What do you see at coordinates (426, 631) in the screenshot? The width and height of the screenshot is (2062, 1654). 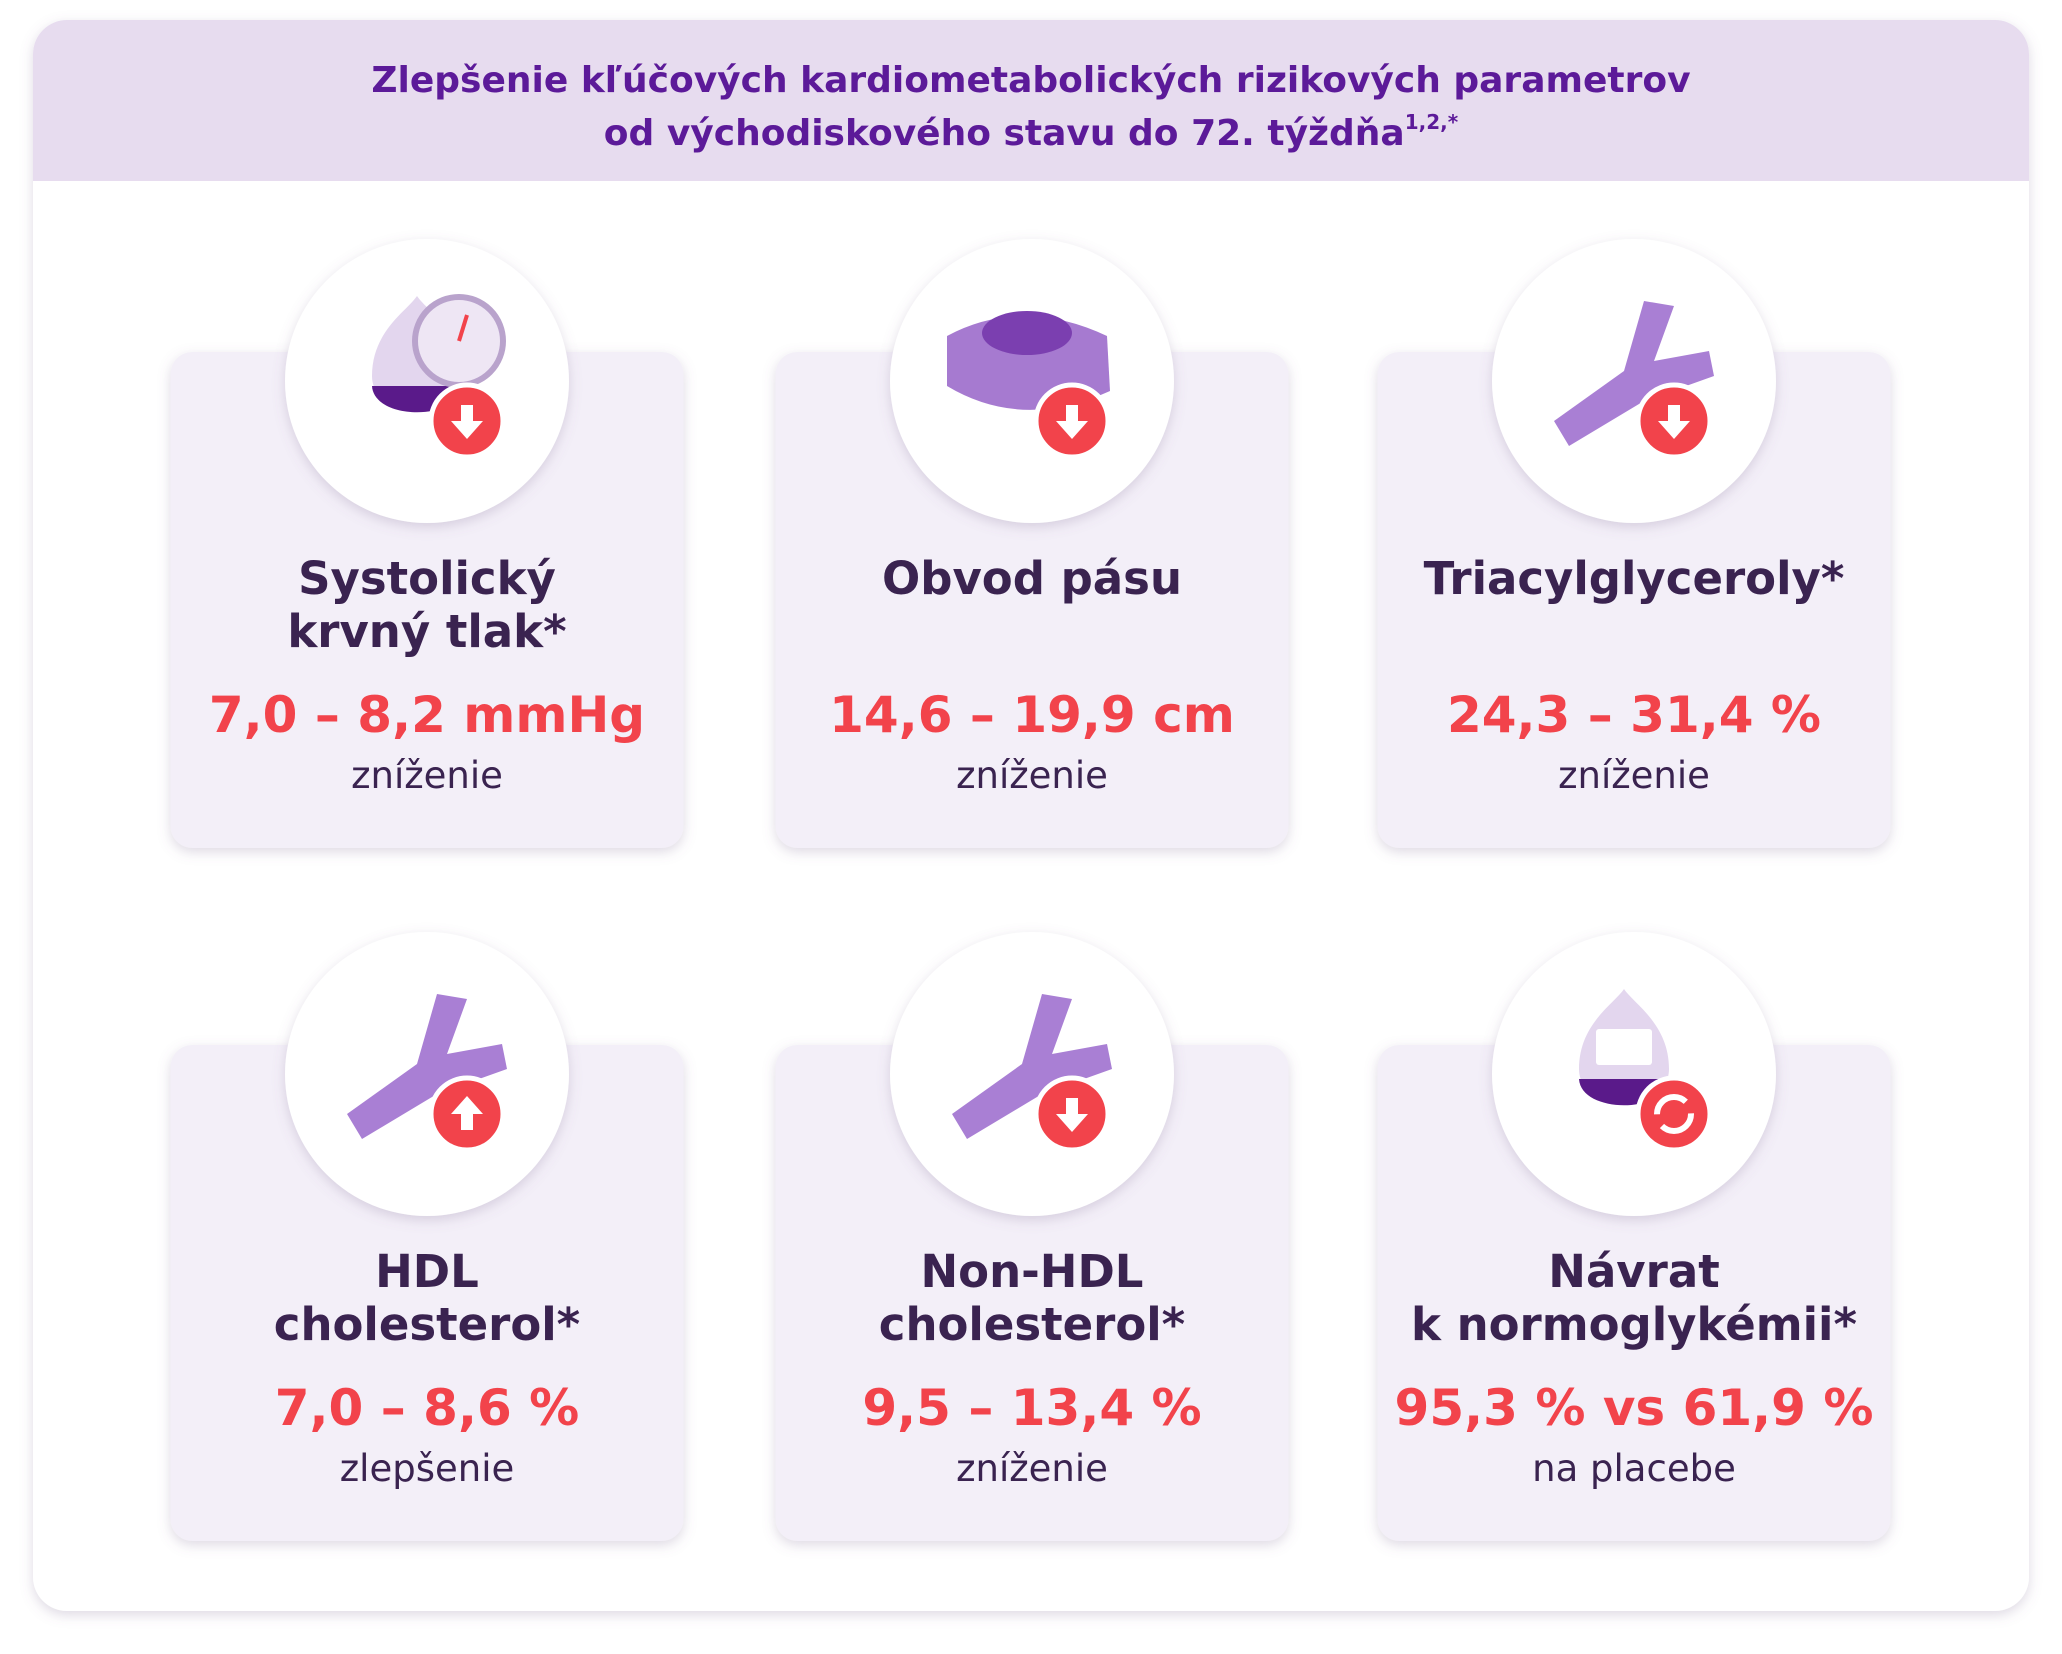 I see `card-title: krvný tlak*` at bounding box center [426, 631].